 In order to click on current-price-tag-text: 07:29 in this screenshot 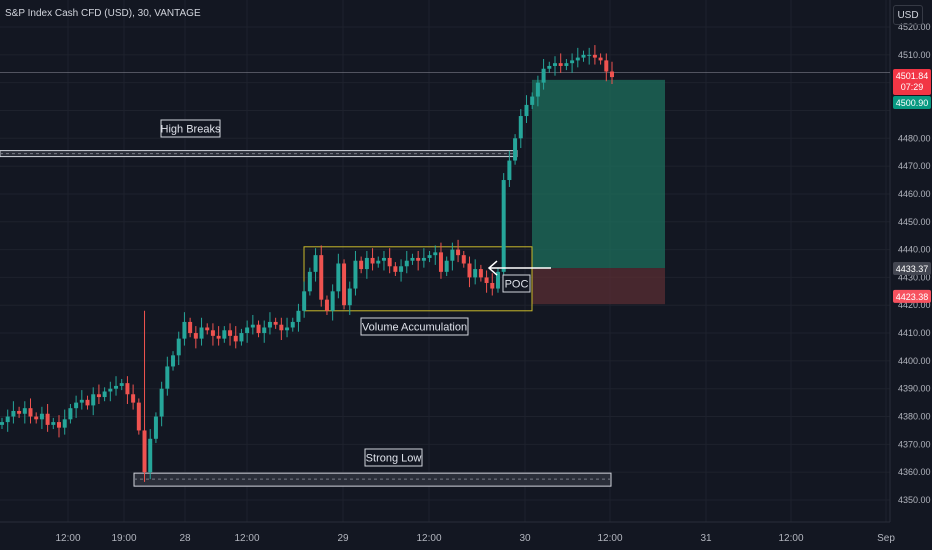, I will do `click(912, 87)`.